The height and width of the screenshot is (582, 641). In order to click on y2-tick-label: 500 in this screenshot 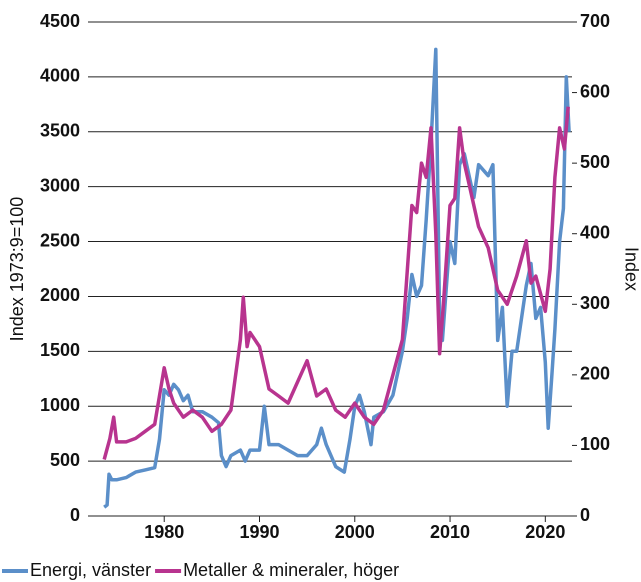, I will do `click(595, 162)`.